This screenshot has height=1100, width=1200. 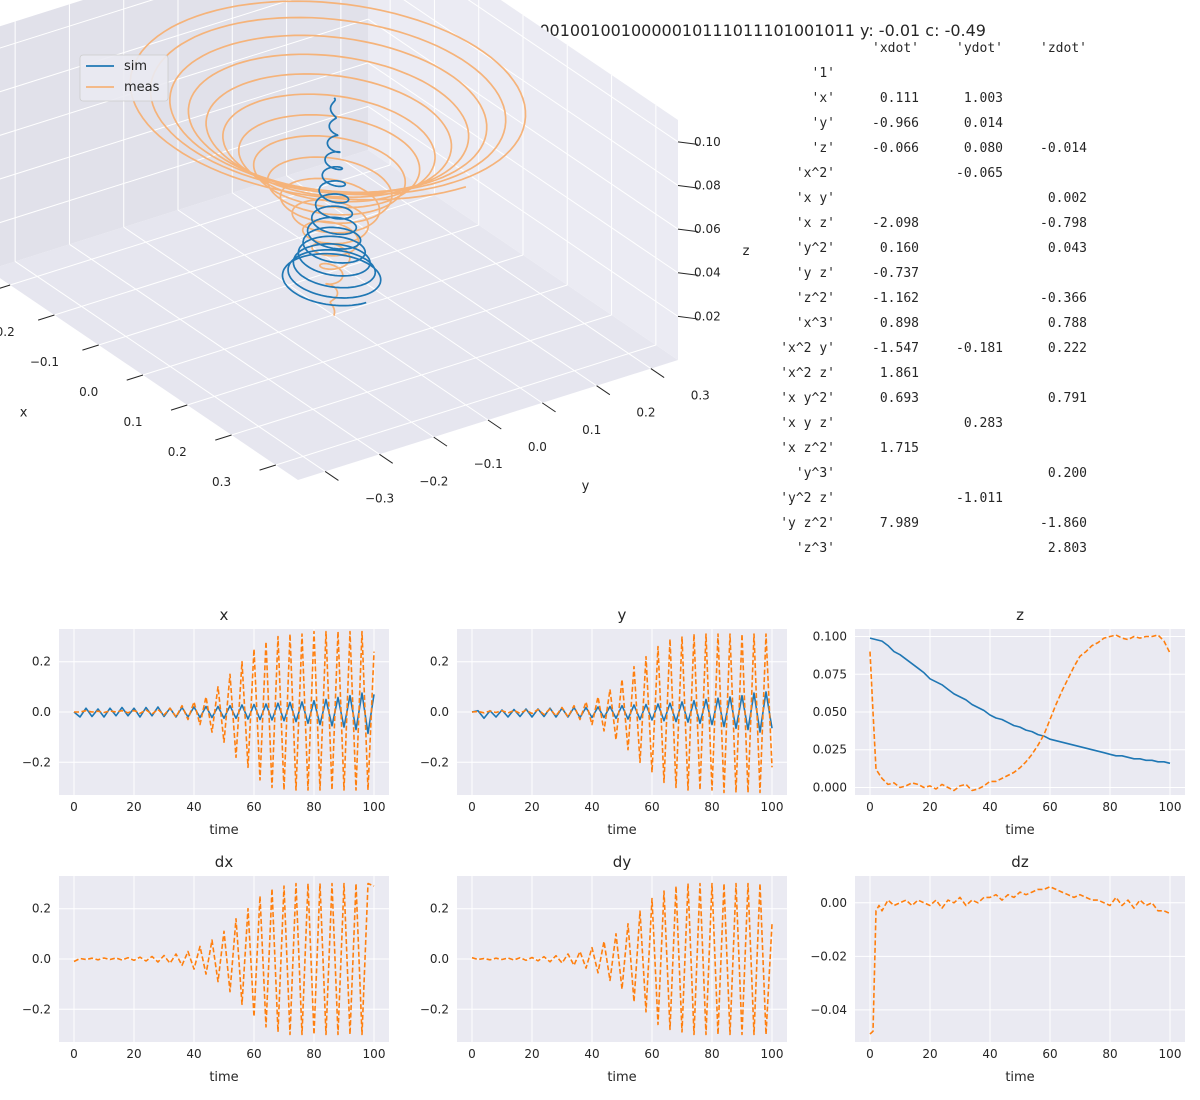 What do you see at coordinates (989, 1054) in the screenshot?
I see `dz-time-xtick-label: 40` at bounding box center [989, 1054].